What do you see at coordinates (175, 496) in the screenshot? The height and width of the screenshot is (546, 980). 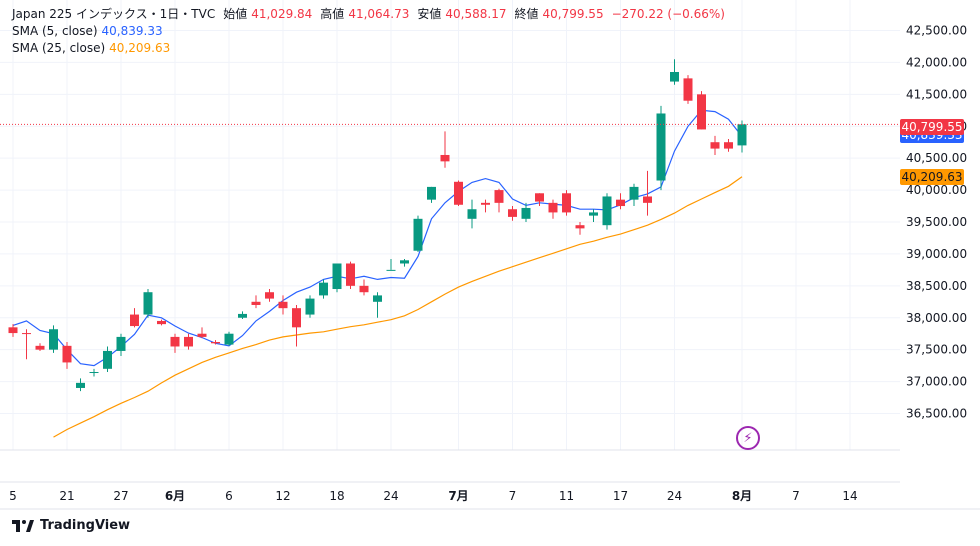 I see `x-tick-label: 6月` at bounding box center [175, 496].